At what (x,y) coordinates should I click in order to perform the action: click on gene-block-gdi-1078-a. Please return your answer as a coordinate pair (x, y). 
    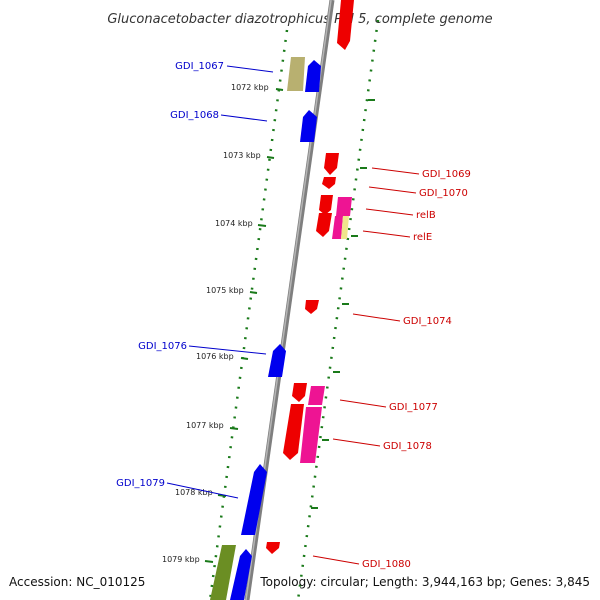
    Looking at the image, I should click on (293, 432).